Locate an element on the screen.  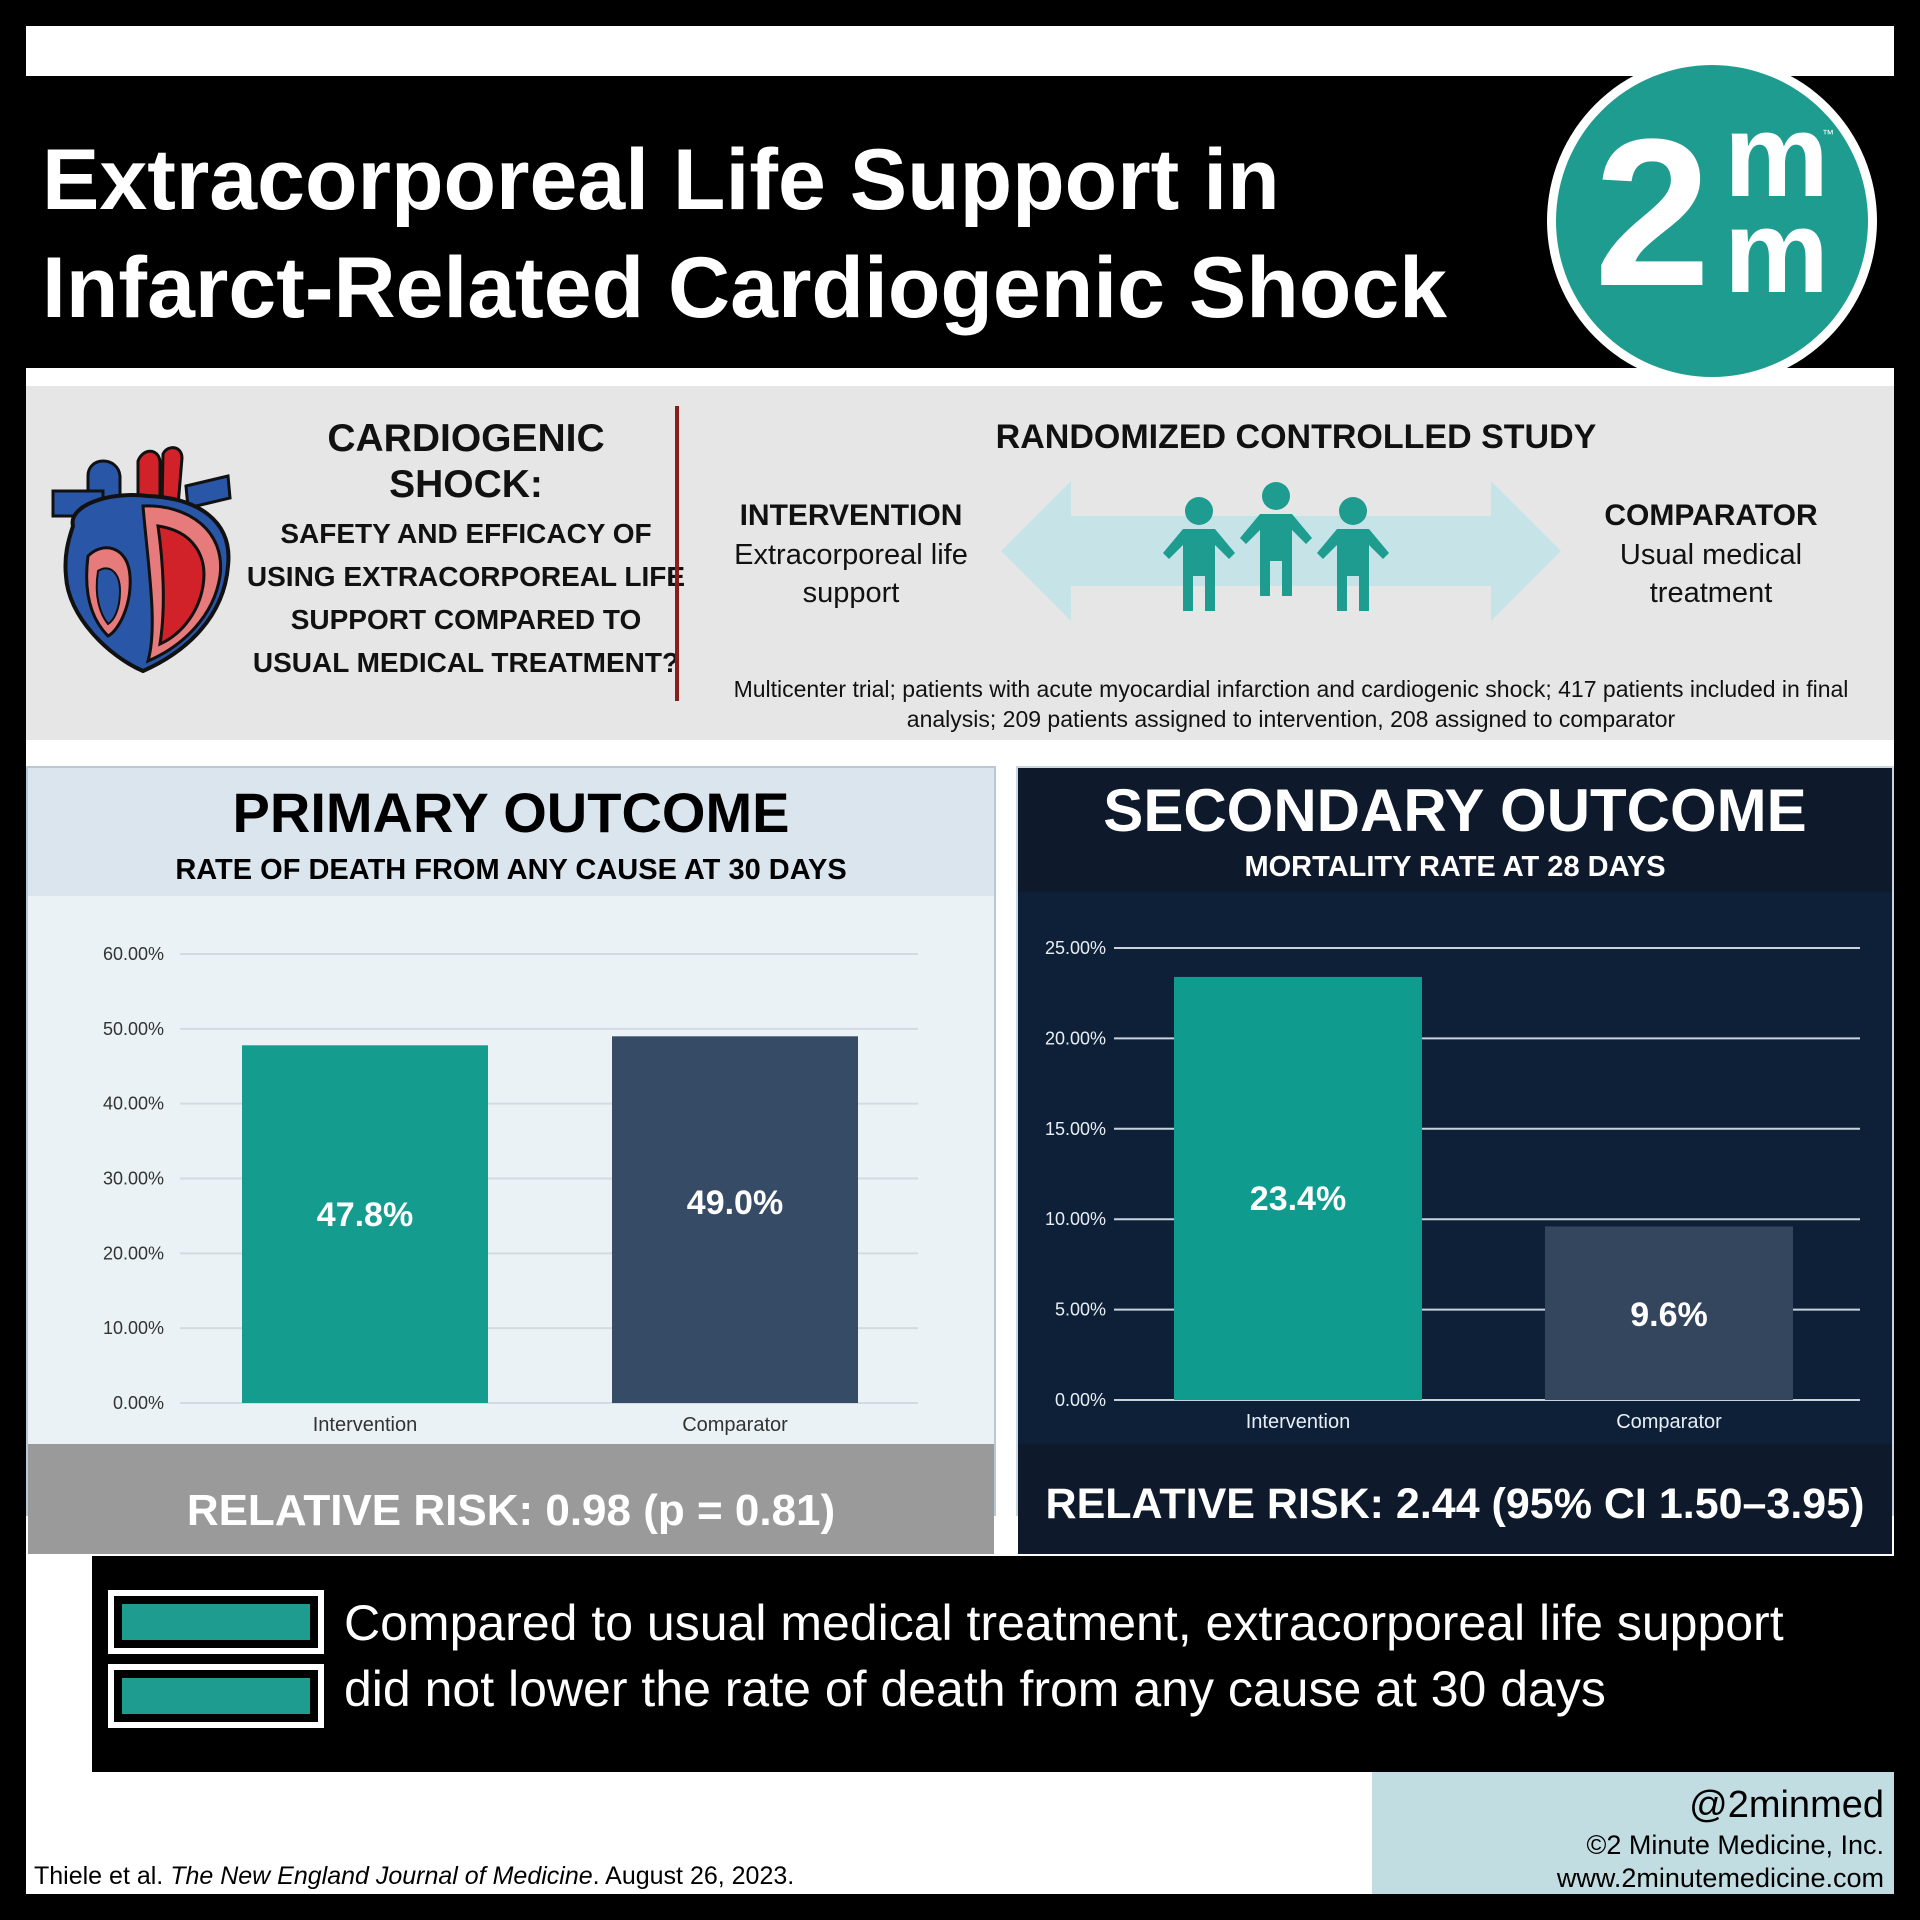
comparator-box: COMPARATOR Usual medical treatment is located at coordinates (1711, 554).